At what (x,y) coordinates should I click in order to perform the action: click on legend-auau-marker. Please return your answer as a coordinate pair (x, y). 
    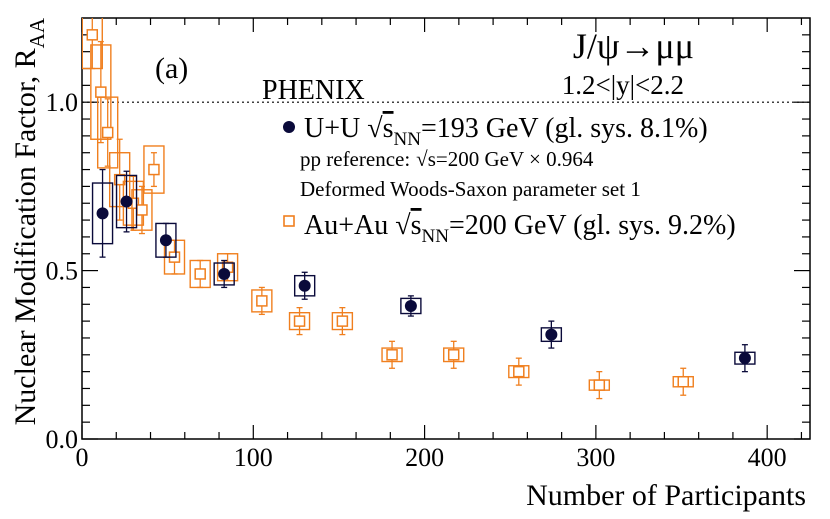
    Looking at the image, I should click on (289, 221).